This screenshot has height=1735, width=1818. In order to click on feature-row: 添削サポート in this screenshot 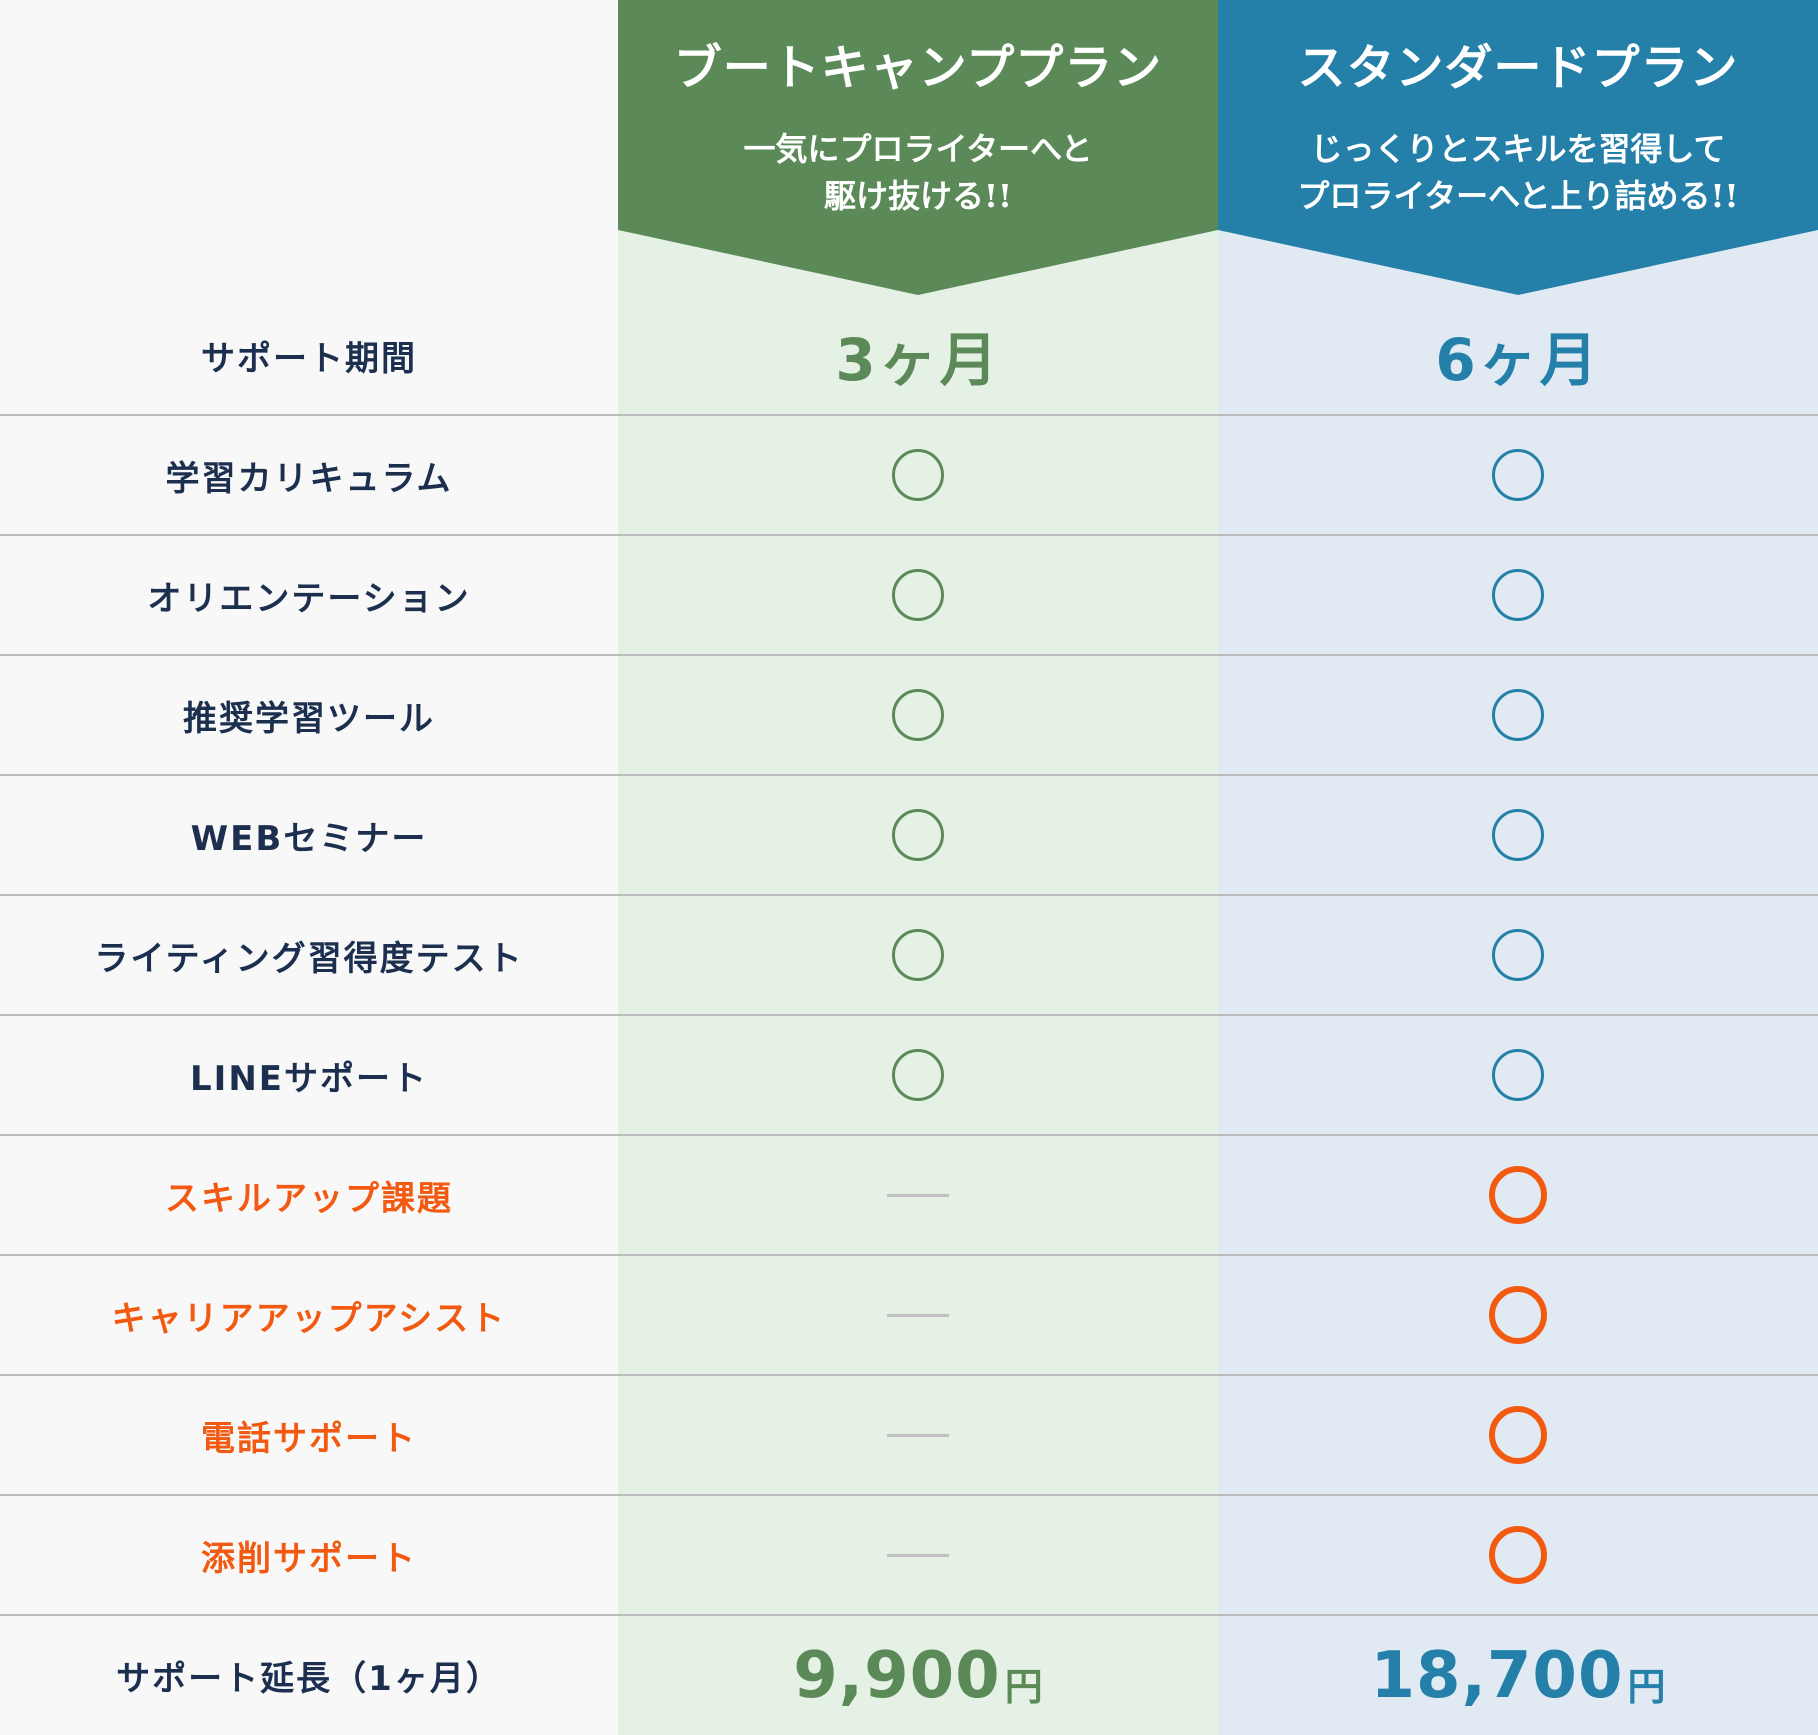, I will do `click(909, 1556)`.